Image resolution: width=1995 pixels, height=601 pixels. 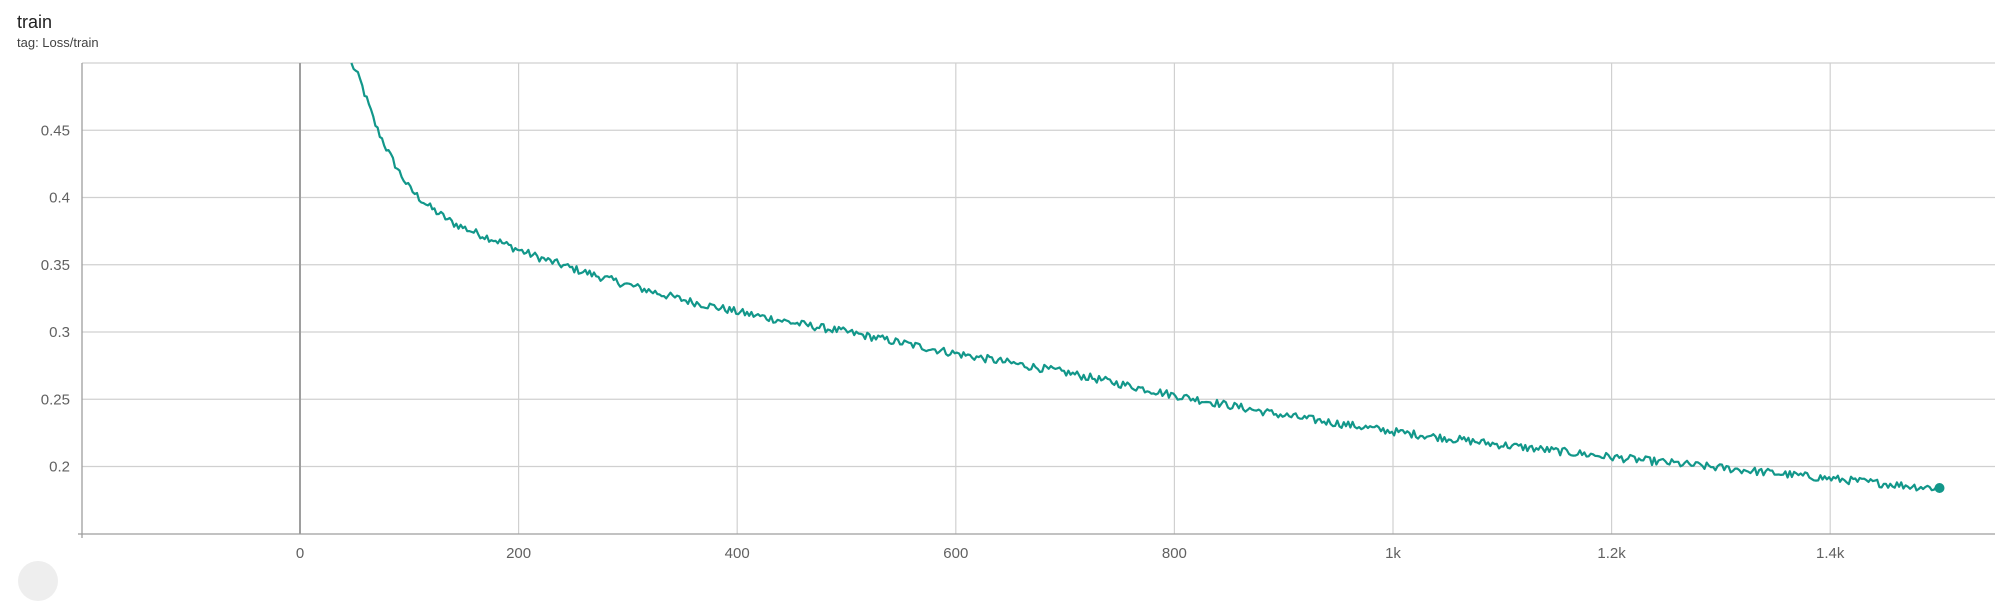 What do you see at coordinates (737, 553) in the screenshot?
I see `x-tick-label: 400` at bounding box center [737, 553].